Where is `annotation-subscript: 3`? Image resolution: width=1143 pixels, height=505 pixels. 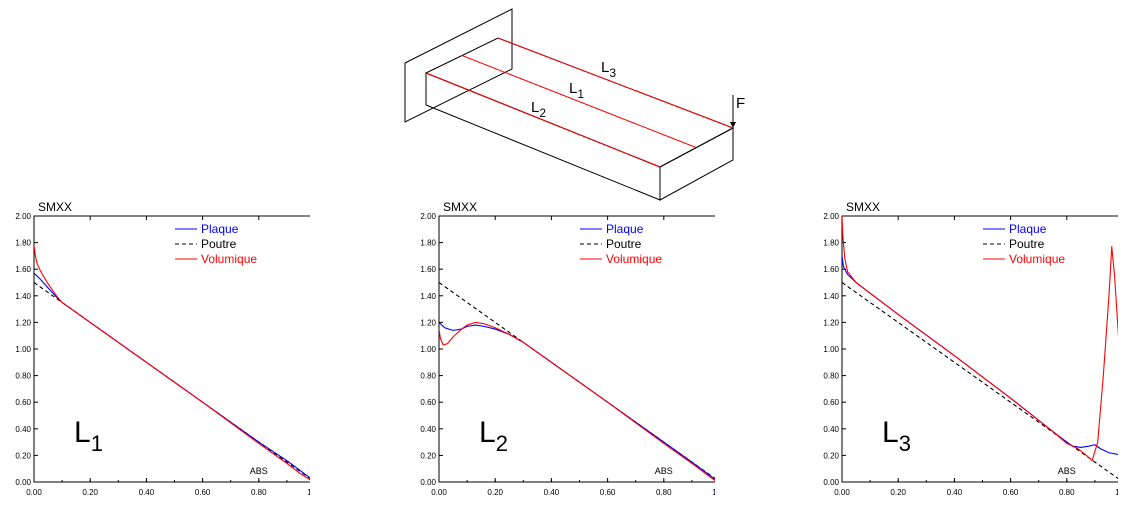
annotation-subscript: 3 is located at coordinates (905, 443).